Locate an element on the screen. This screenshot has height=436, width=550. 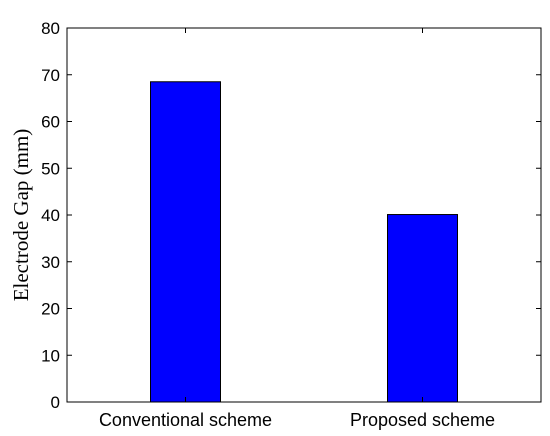
y-tick-label: 60 is located at coordinates (50, 122).